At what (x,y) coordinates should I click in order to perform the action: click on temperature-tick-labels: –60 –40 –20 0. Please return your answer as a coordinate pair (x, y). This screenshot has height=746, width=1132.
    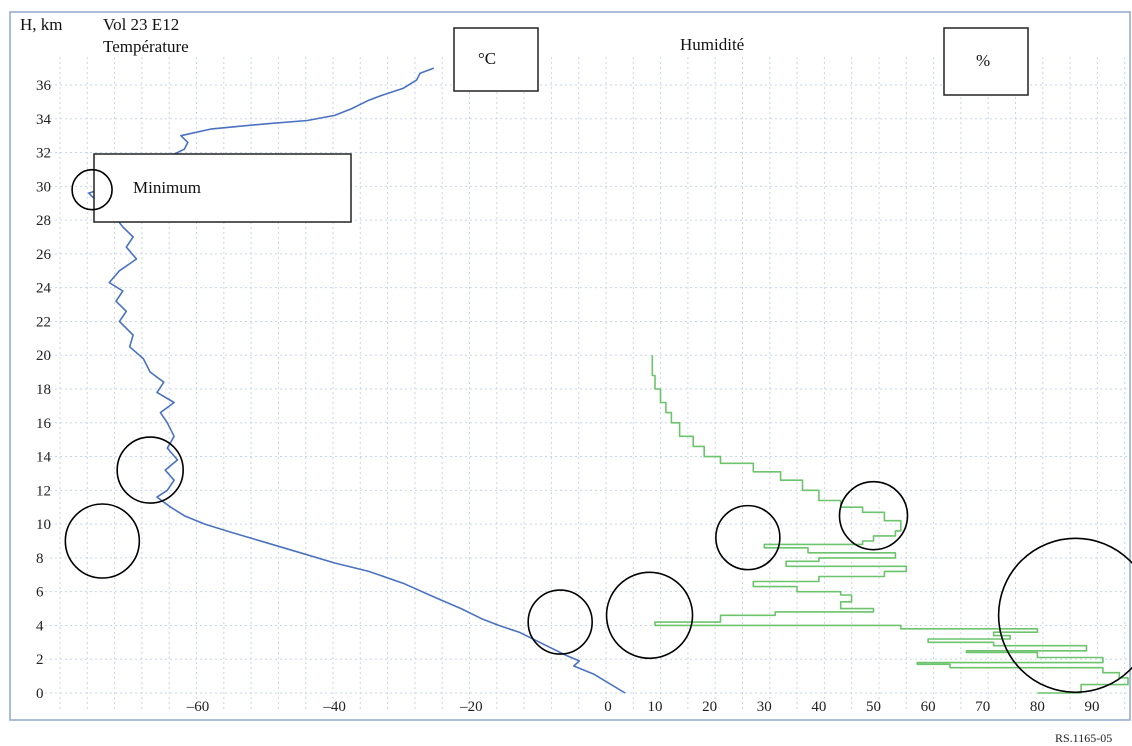
    Looking at the image, I should click on (399, 707).